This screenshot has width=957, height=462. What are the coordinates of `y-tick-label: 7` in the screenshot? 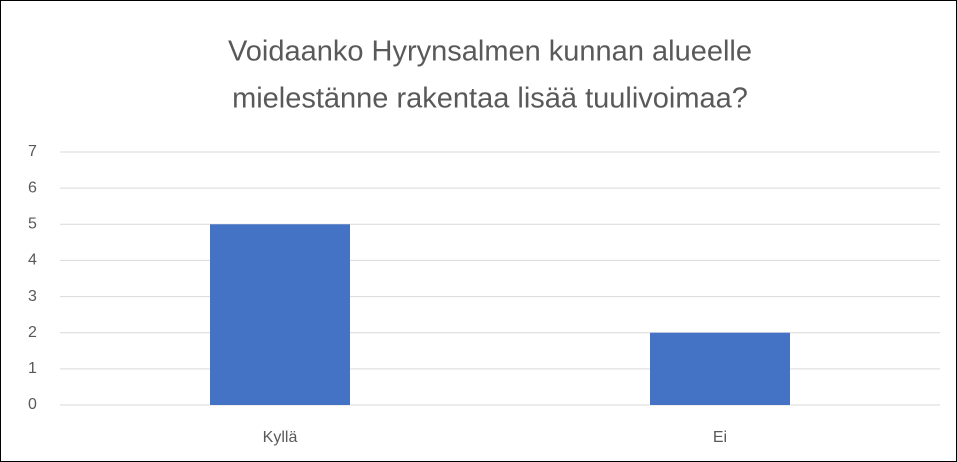 It's located at (32, 151).